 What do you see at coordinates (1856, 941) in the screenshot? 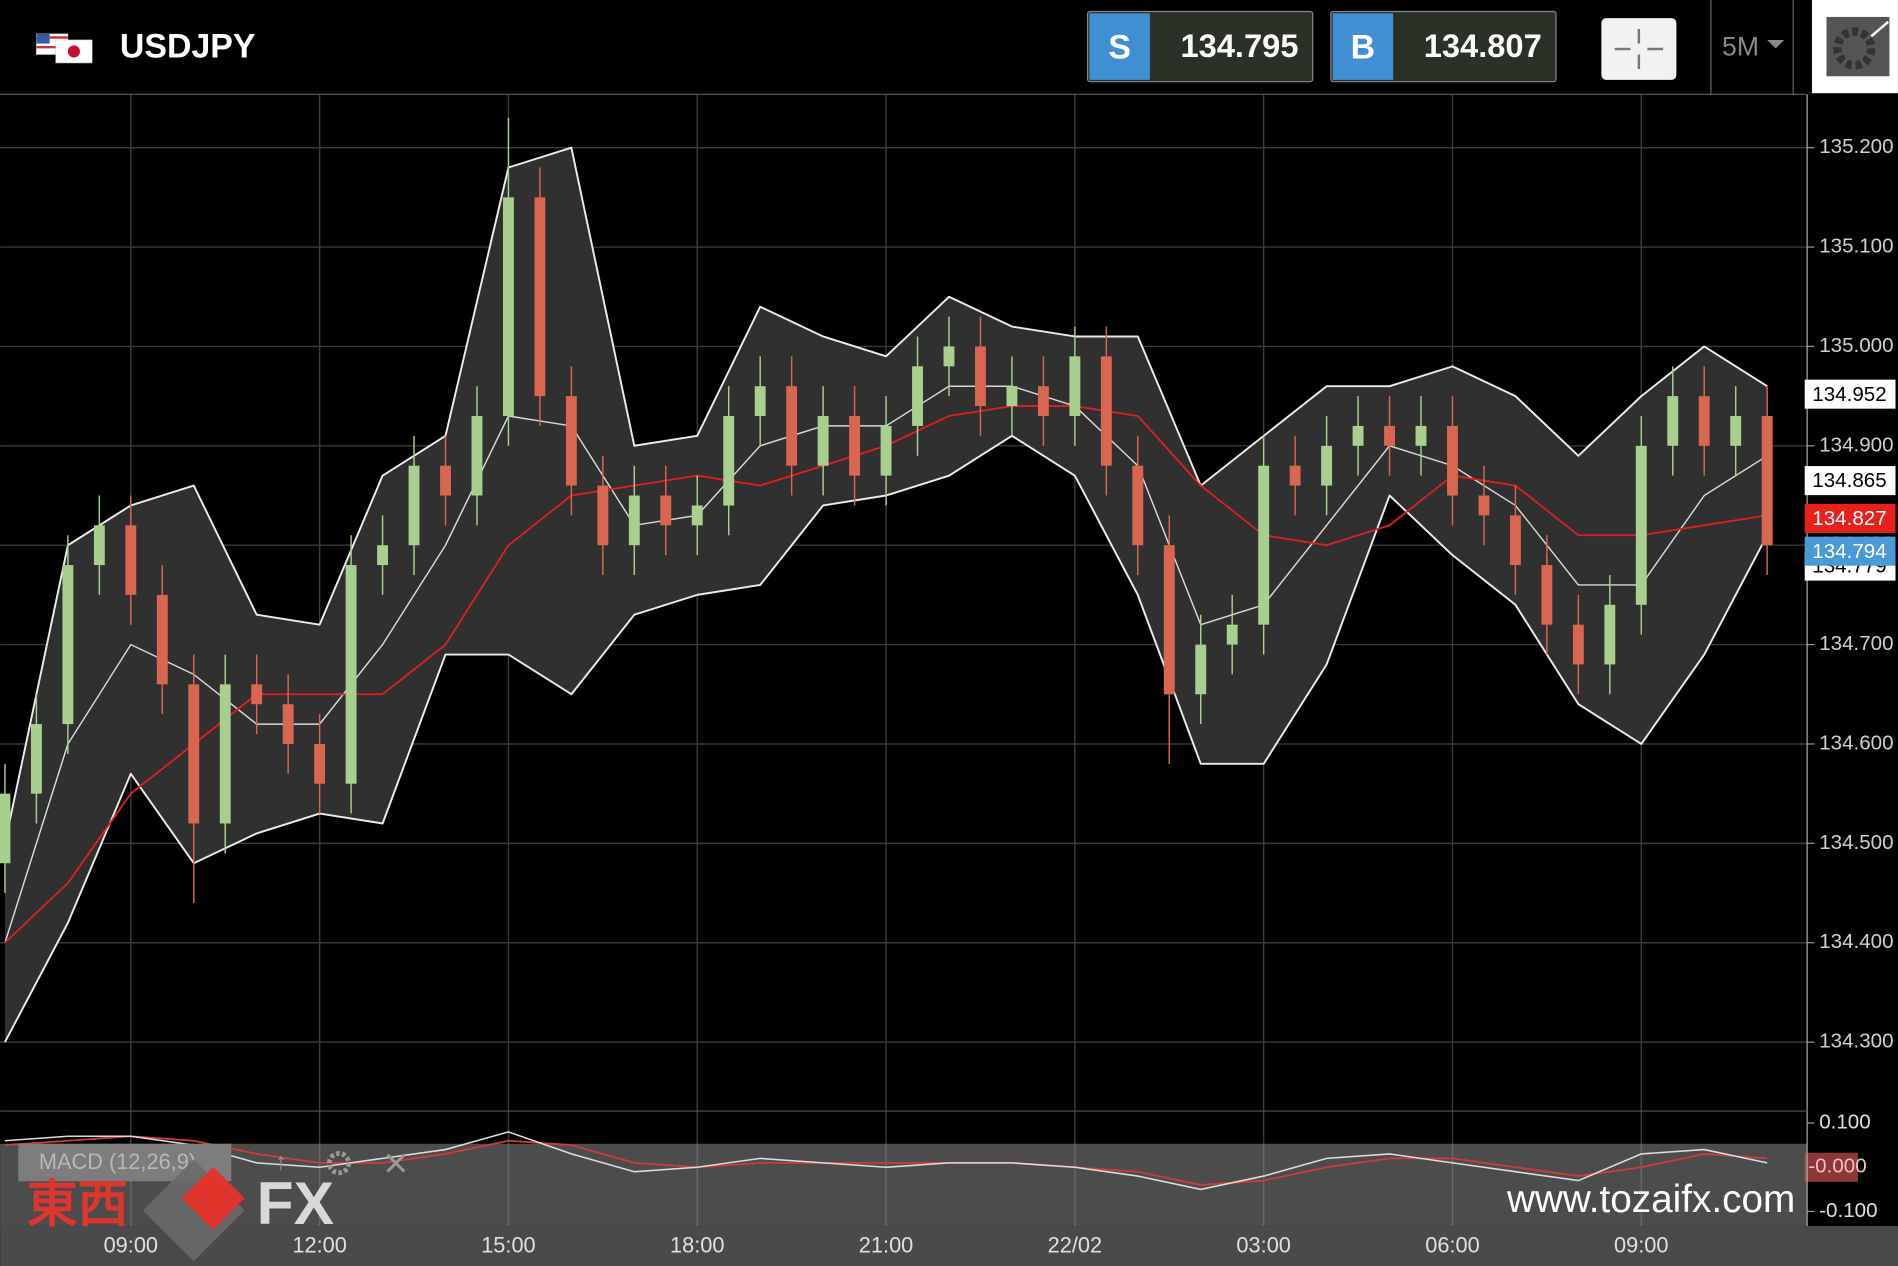
I see `y-tick-label: 134.400` at bounding box center [1856, 941].